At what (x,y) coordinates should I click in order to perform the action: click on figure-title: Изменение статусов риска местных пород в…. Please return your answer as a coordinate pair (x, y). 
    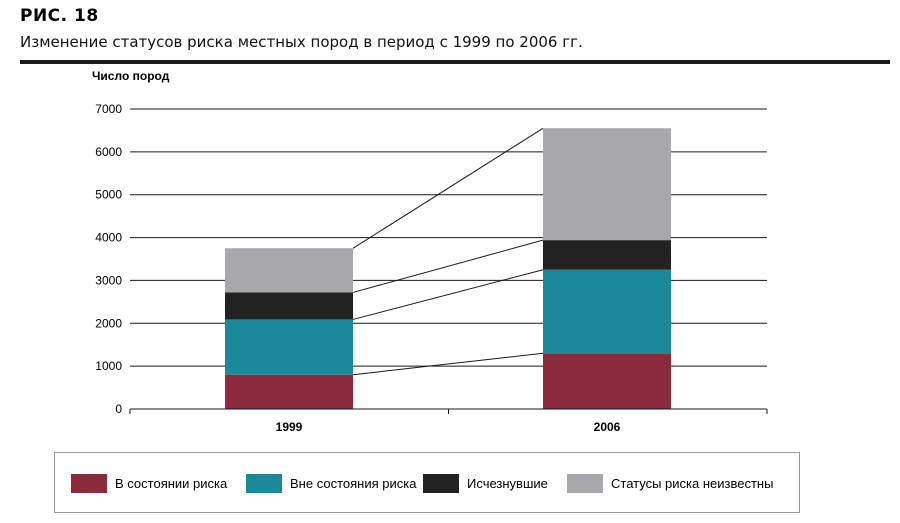
    Looking at the image, I should click on (301, 42).